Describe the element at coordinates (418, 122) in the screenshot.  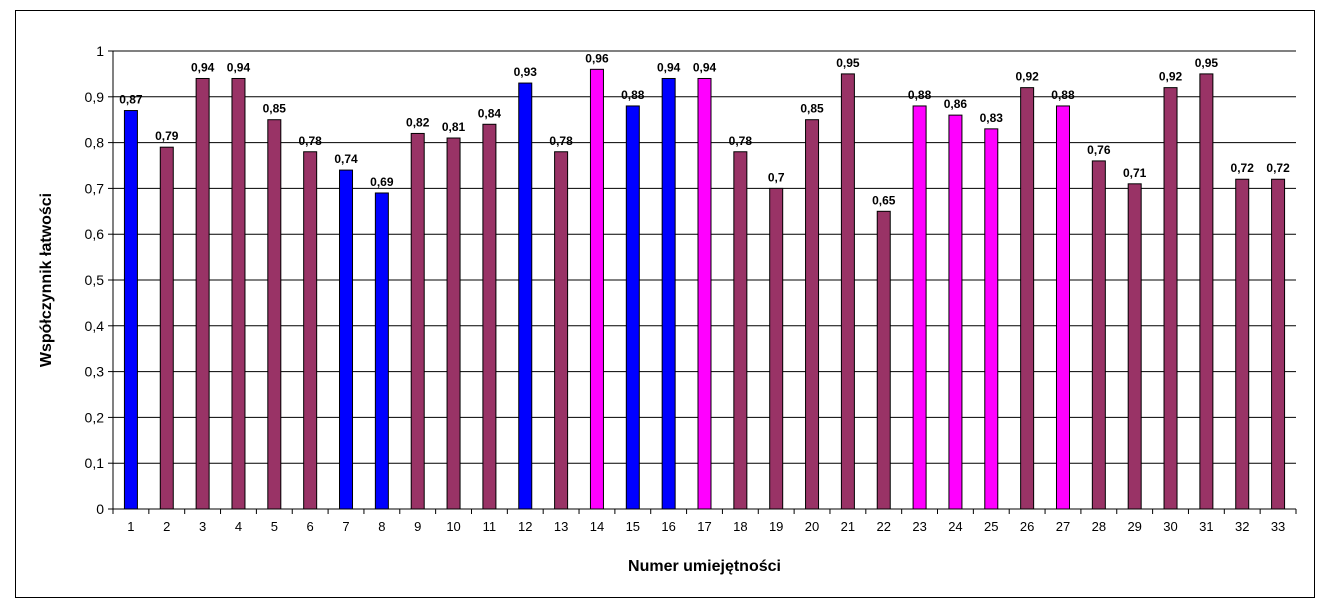
I see `data-label: 0,82` at that location.